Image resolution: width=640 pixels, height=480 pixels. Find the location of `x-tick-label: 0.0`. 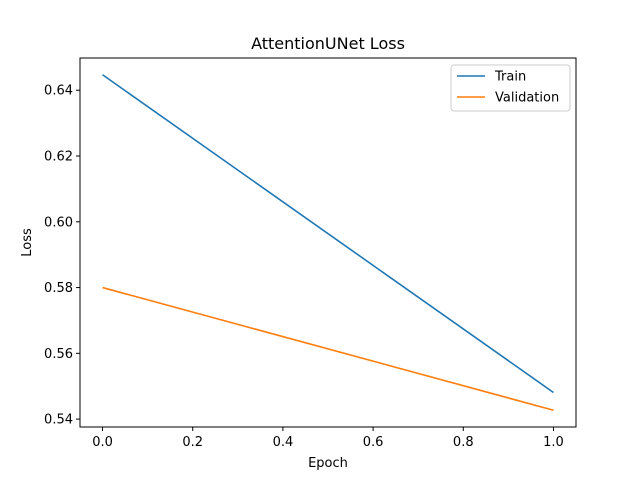

x-tick-label: 0.0 is located at coordinates (102, 442).